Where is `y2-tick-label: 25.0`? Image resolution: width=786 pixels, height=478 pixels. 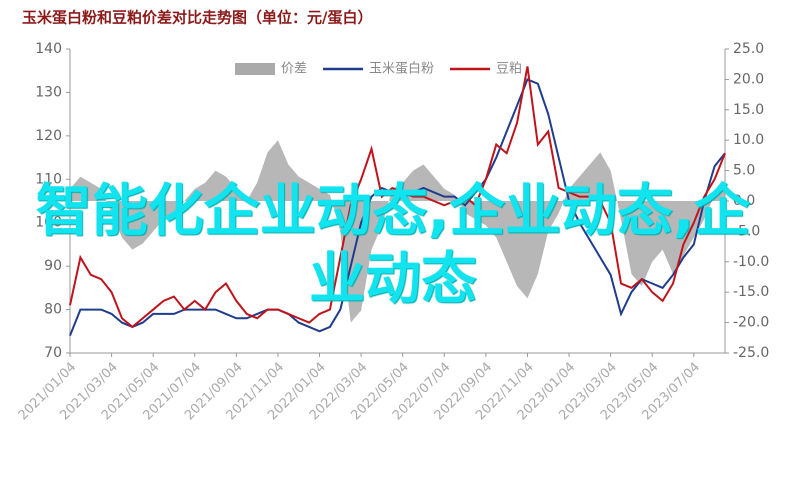
y2-tick-label: 25.0 is located at coordinates (748, 49).